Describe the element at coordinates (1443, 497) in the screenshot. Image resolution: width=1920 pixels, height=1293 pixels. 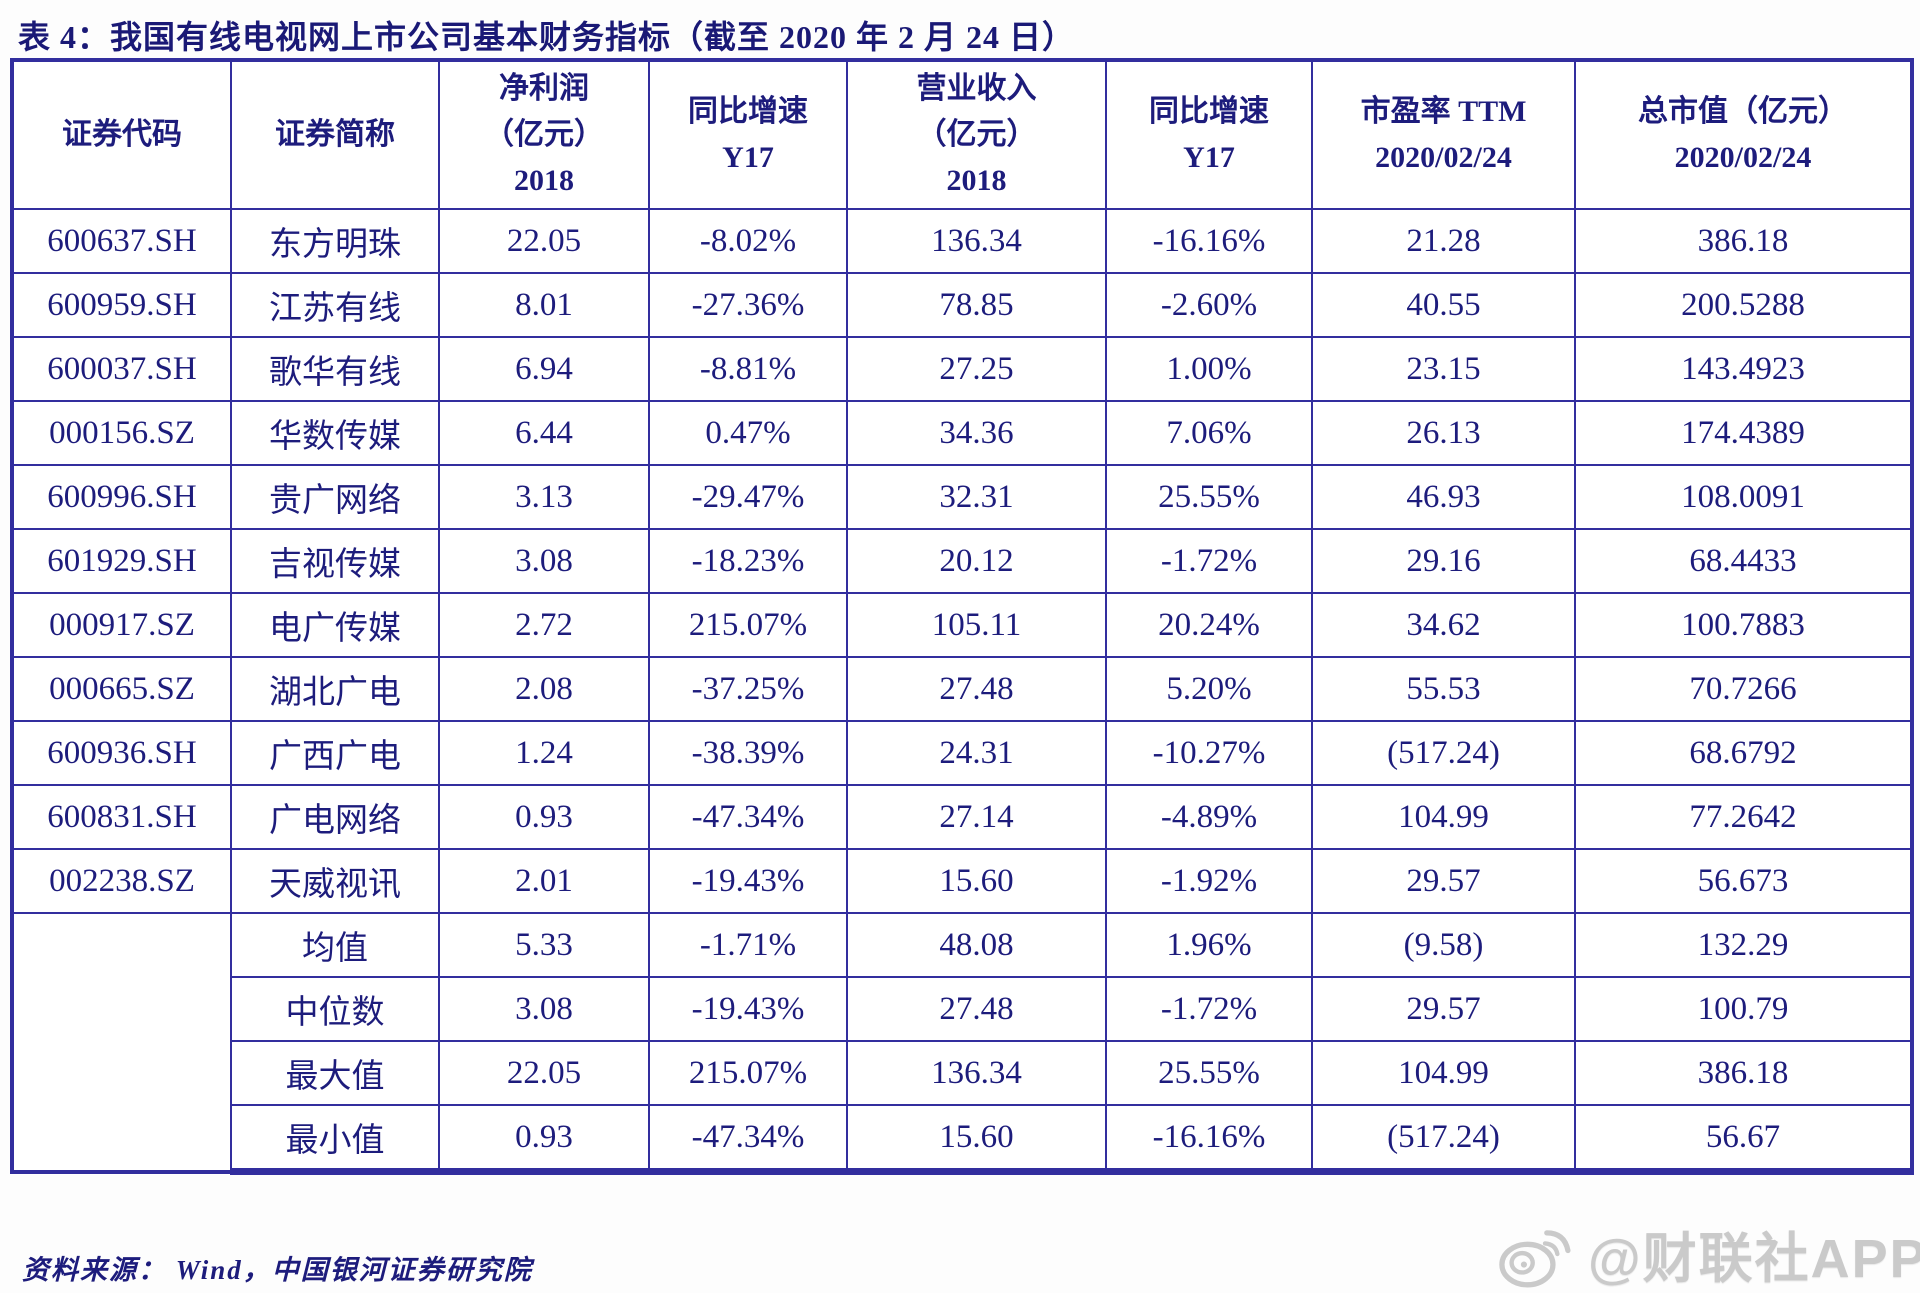
I see `cell-pe: 46.93` at that location.